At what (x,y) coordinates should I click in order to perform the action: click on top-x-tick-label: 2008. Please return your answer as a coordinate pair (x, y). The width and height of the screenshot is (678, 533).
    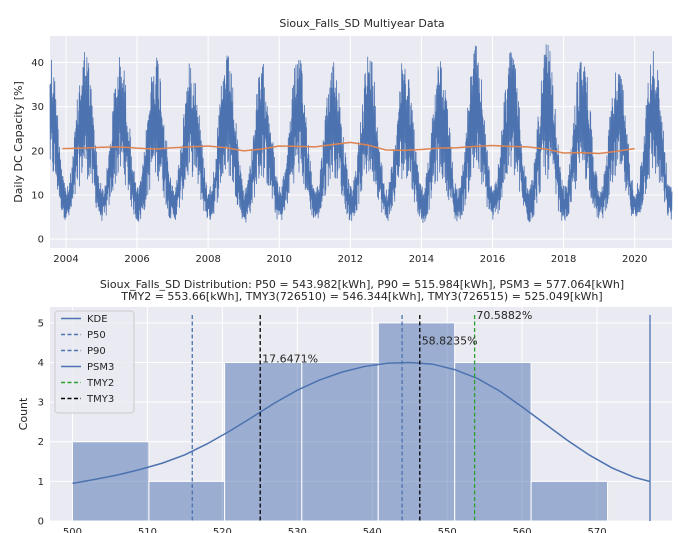
    Looking at the image, I should click on (207, 259).